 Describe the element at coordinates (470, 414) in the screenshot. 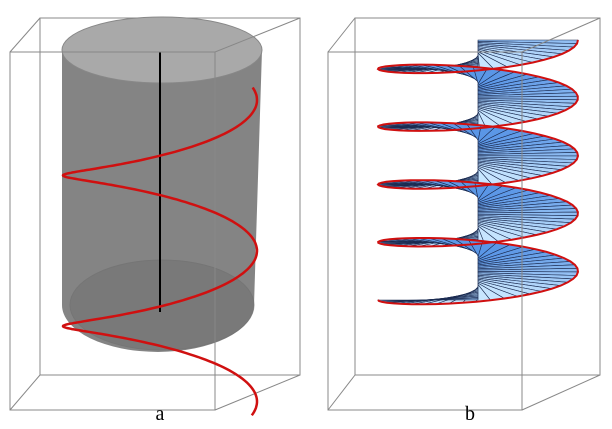

I see `panel-label: b` at that location.